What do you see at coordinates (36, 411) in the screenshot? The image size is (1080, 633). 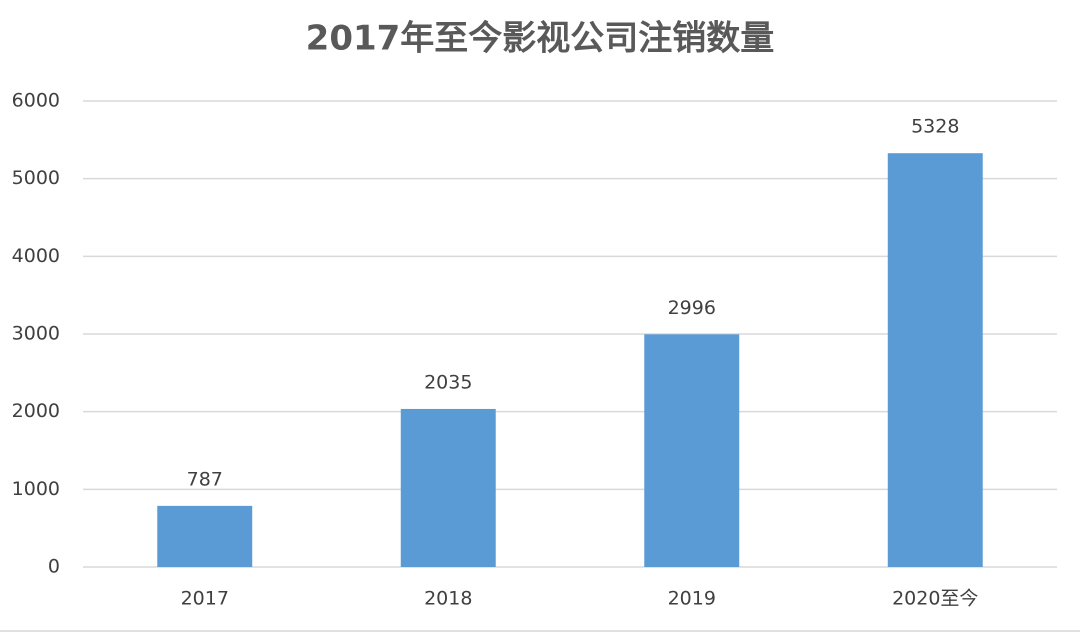 I see `y-tick-label: 2000` at bounding box center [36, 411].